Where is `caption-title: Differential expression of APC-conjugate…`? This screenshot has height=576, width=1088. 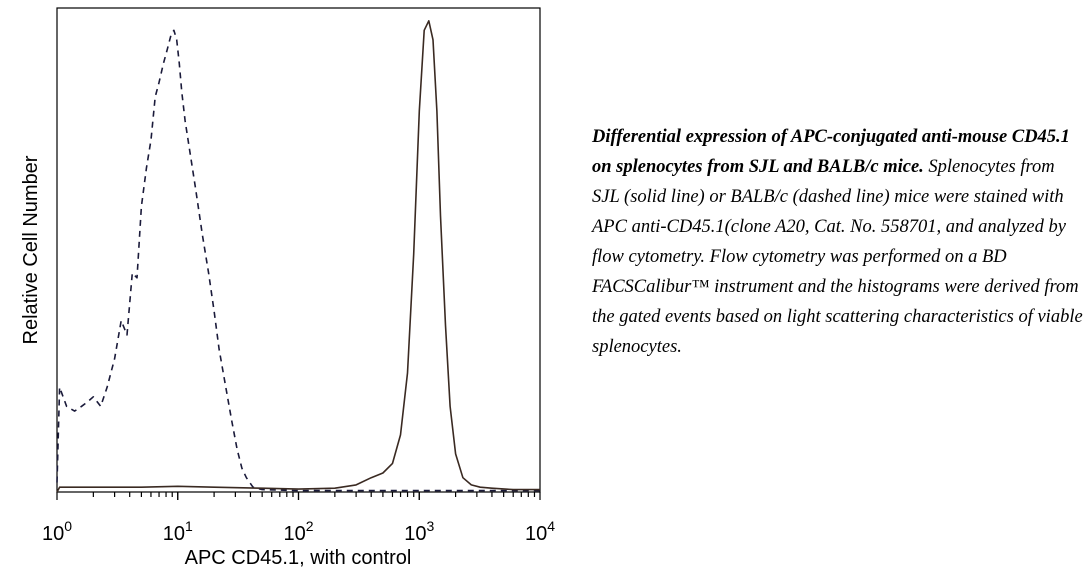
caption-title: Differential expression of APC-conjugate… is located at coordinates (831, 152).